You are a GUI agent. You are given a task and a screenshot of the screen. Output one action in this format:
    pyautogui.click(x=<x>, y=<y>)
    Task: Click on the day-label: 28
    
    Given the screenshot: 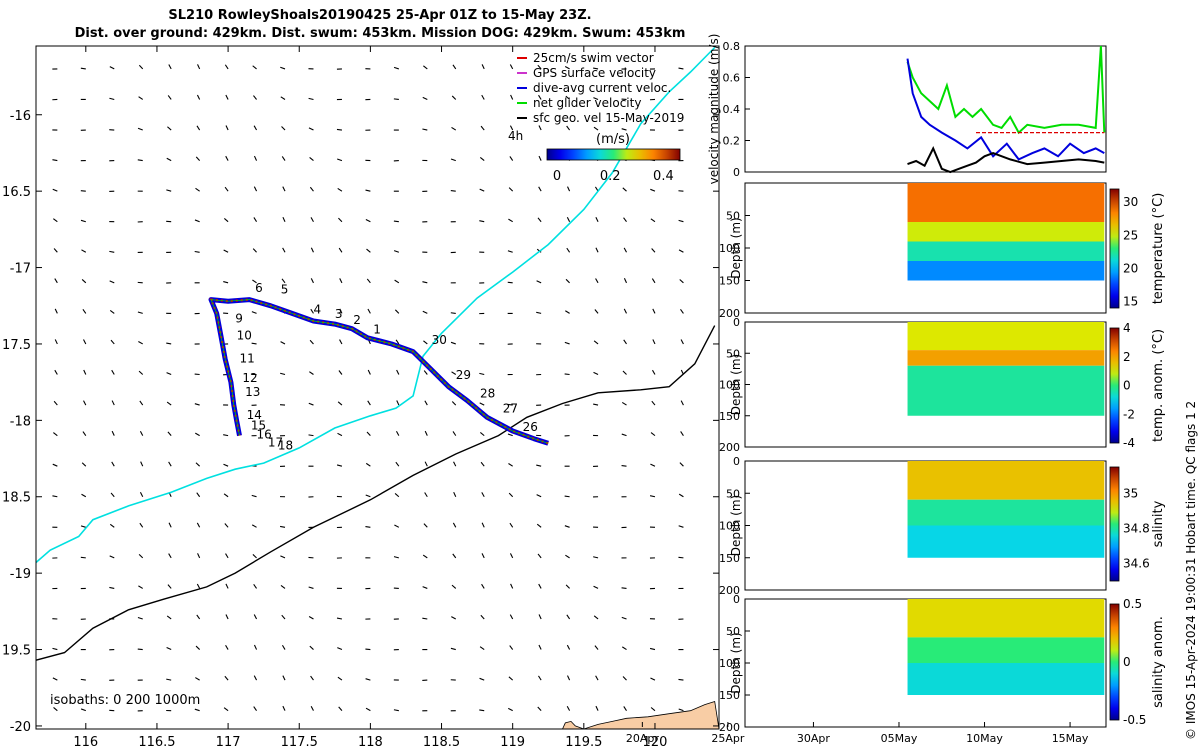 What is the action you would take?
    pyautogui.click(x=487, y=393)
    